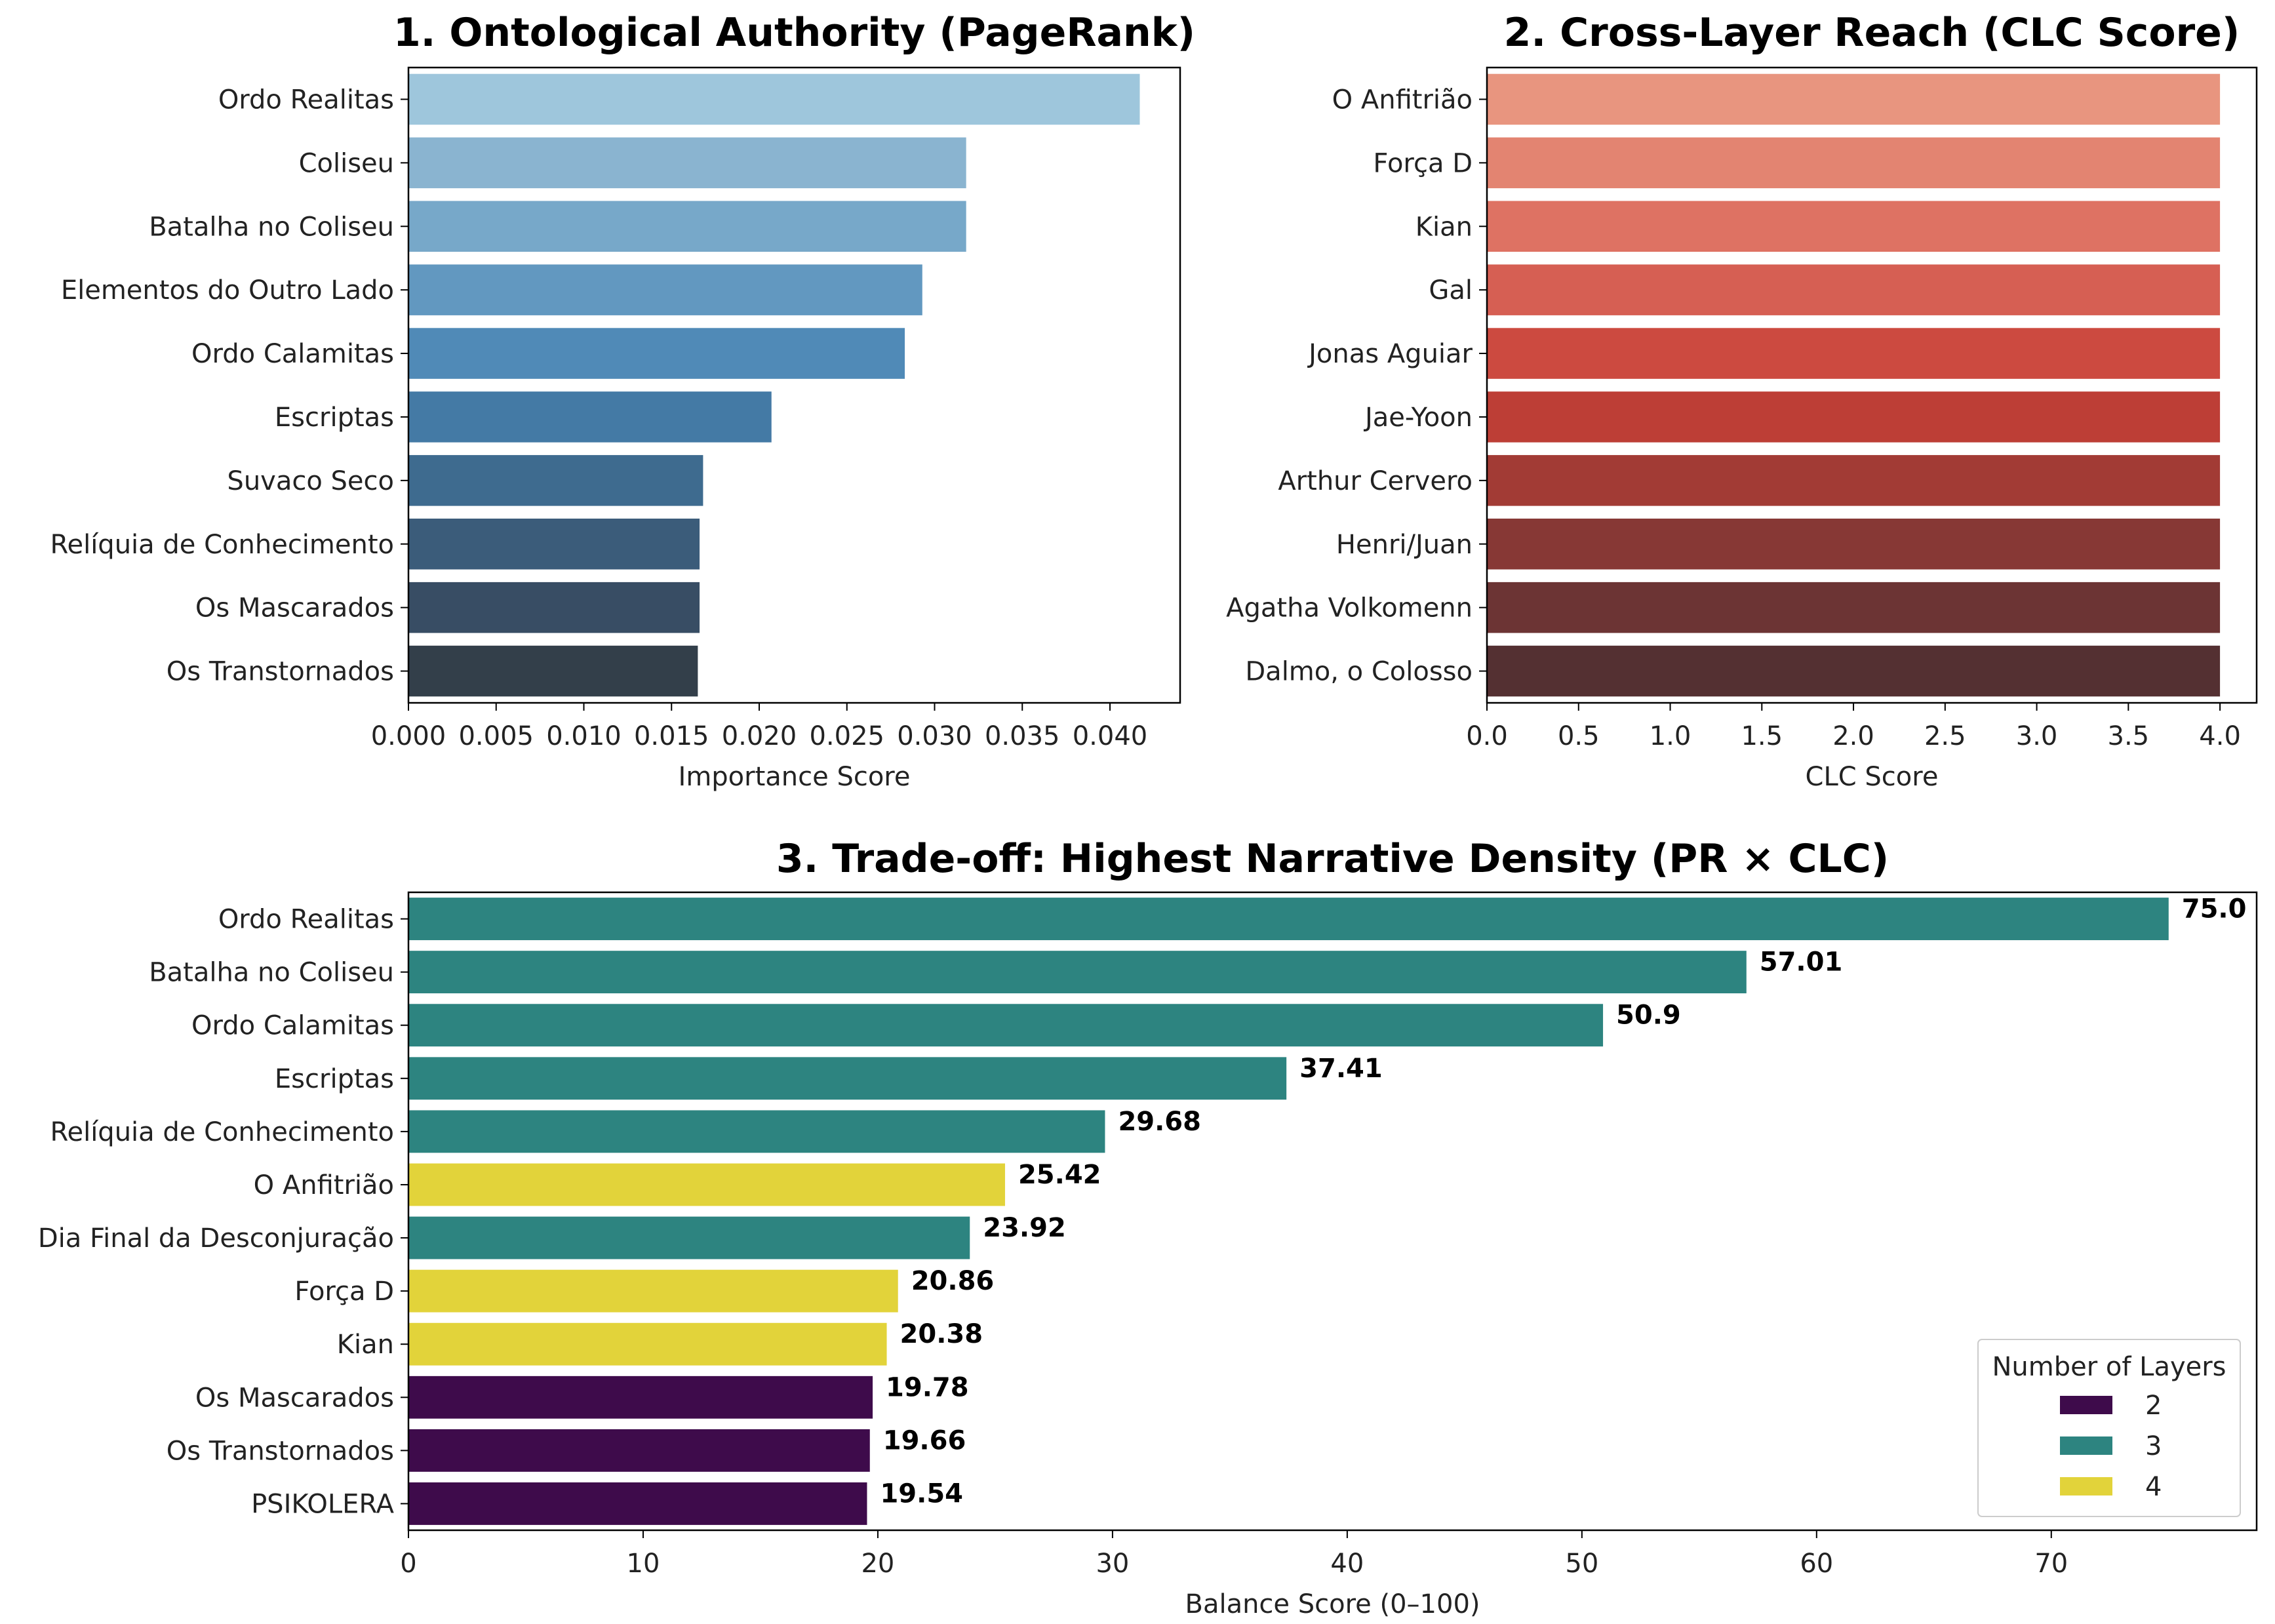 This screenshot has width=2275, height=1624. I want to click on x-axis-label: Balance Score (0–100), so click(1332, 1604).